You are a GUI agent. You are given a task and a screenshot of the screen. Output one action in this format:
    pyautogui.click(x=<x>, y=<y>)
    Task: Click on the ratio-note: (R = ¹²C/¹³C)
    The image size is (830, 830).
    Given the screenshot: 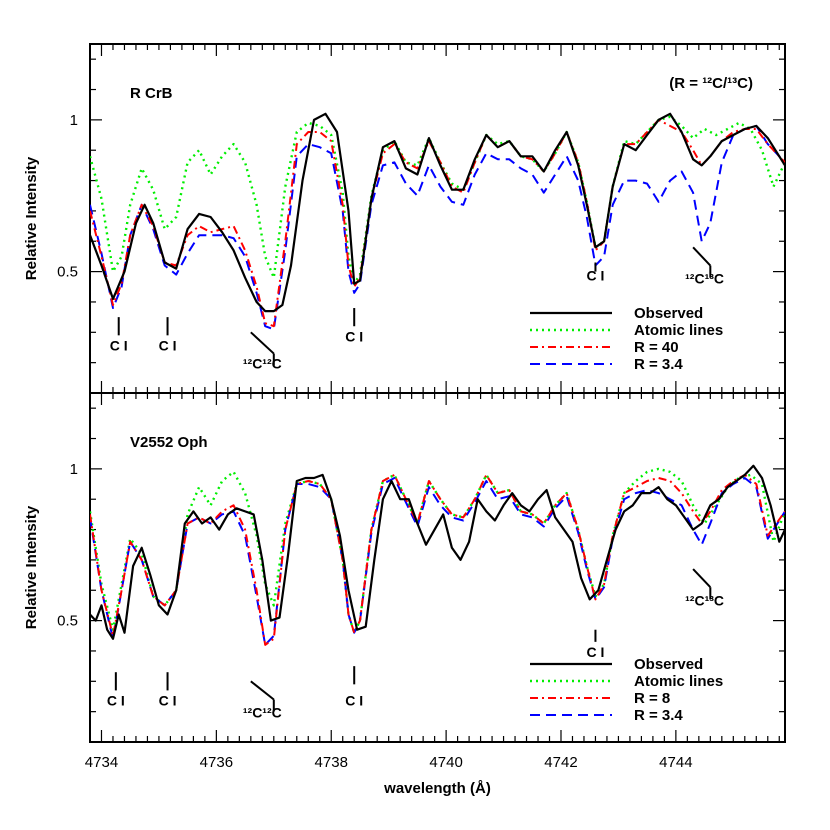 What is the action you would take?
    pyautogui.click(x=711, y=83)
    